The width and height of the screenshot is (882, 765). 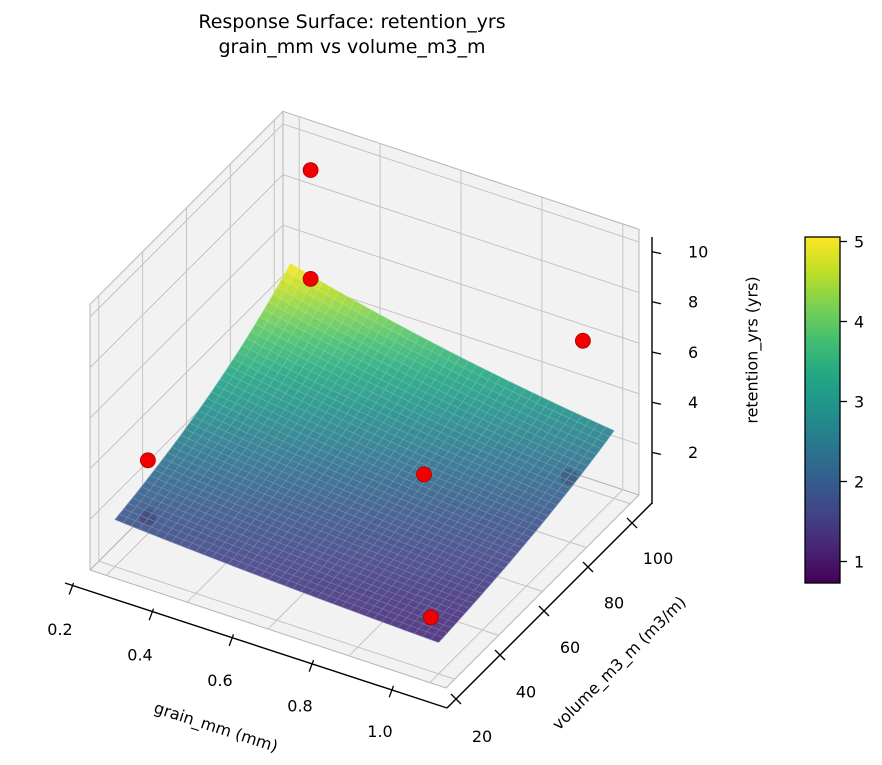 I want to click on chart-title-line1: Response Surface: retention_yrs, so click(x=352, y=22).